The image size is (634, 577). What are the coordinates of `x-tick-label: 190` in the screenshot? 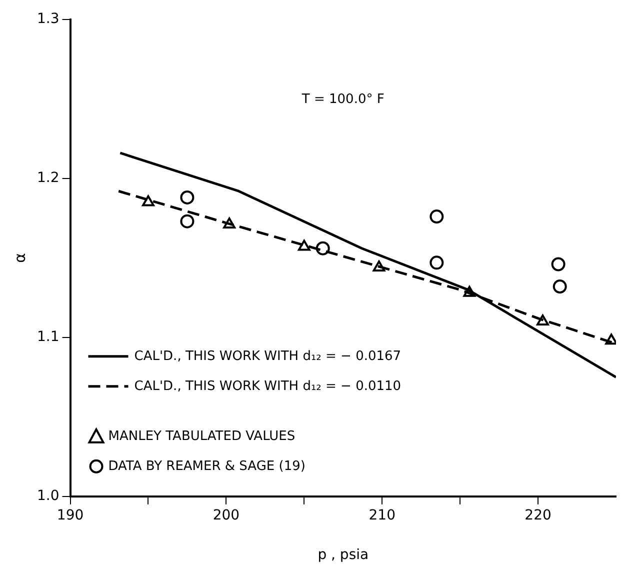 It's located at (70, 515).